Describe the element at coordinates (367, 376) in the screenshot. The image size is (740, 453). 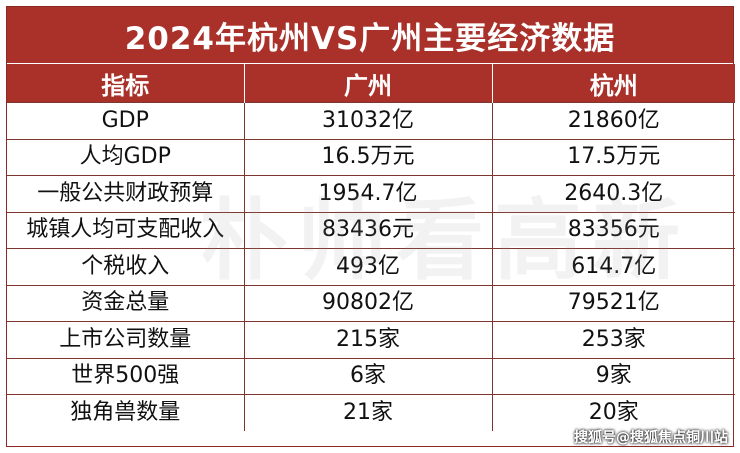
I see `cell-guangzhou: 6家` at that location.